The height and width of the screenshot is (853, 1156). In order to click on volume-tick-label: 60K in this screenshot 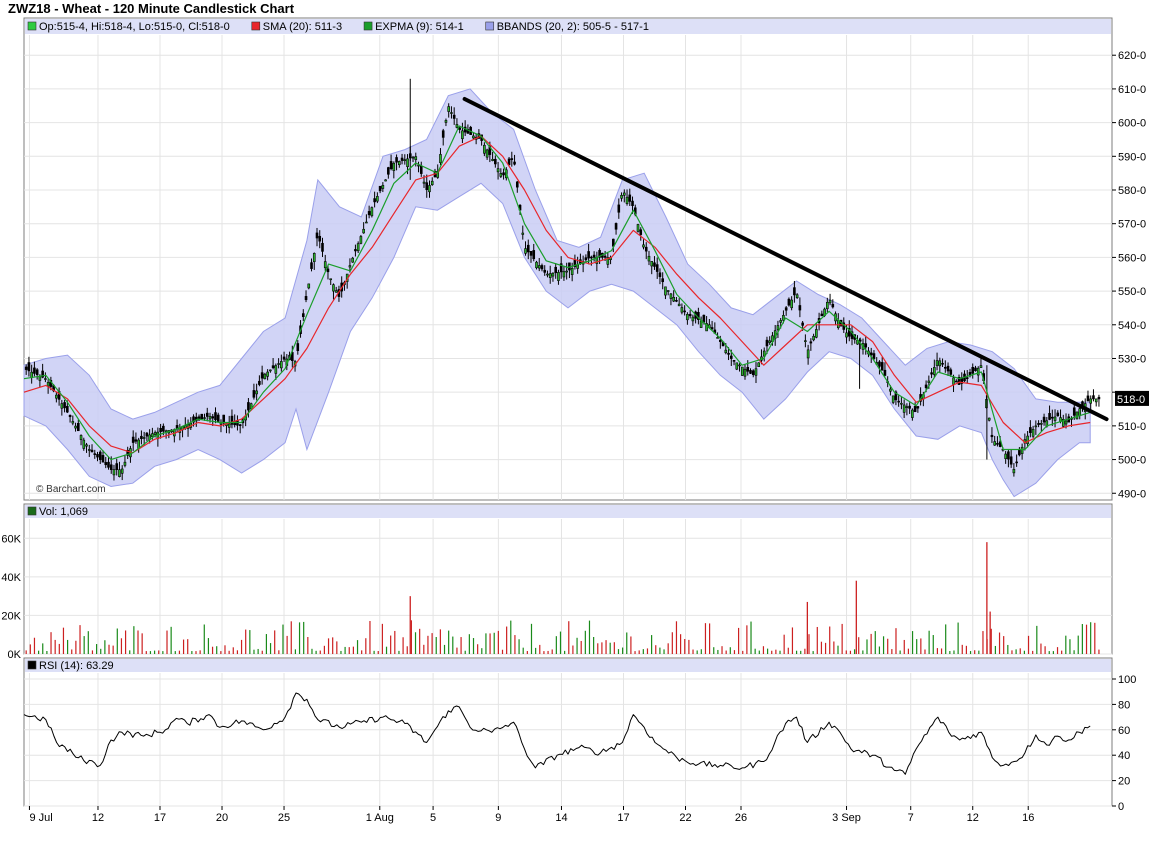, I will do `click(11, 539)`.